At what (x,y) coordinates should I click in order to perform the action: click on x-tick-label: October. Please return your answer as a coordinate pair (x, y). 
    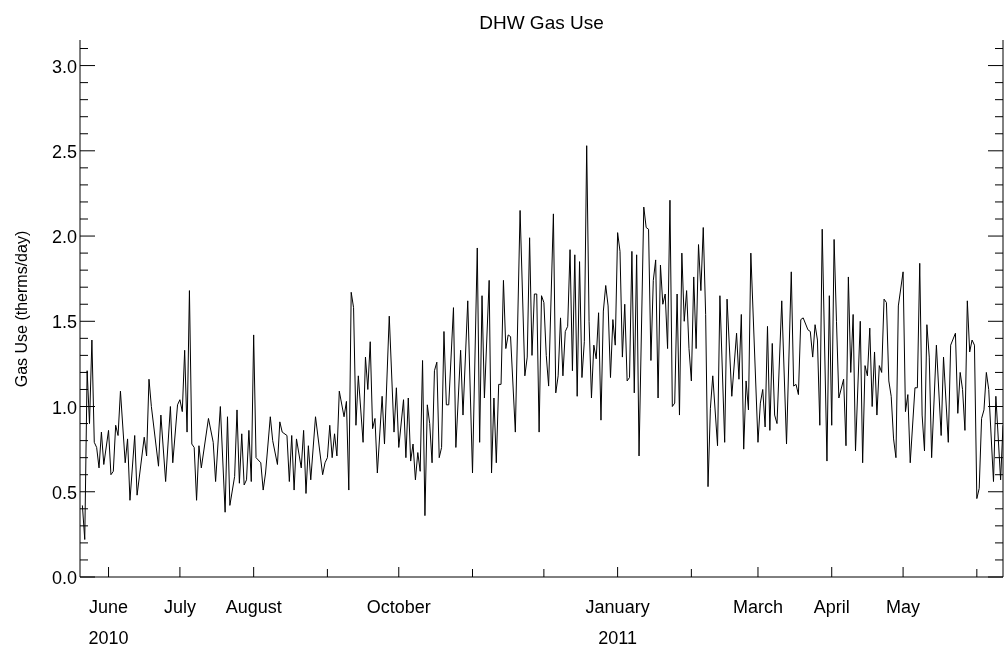
    Looking at the image, I should click on (398, 607).